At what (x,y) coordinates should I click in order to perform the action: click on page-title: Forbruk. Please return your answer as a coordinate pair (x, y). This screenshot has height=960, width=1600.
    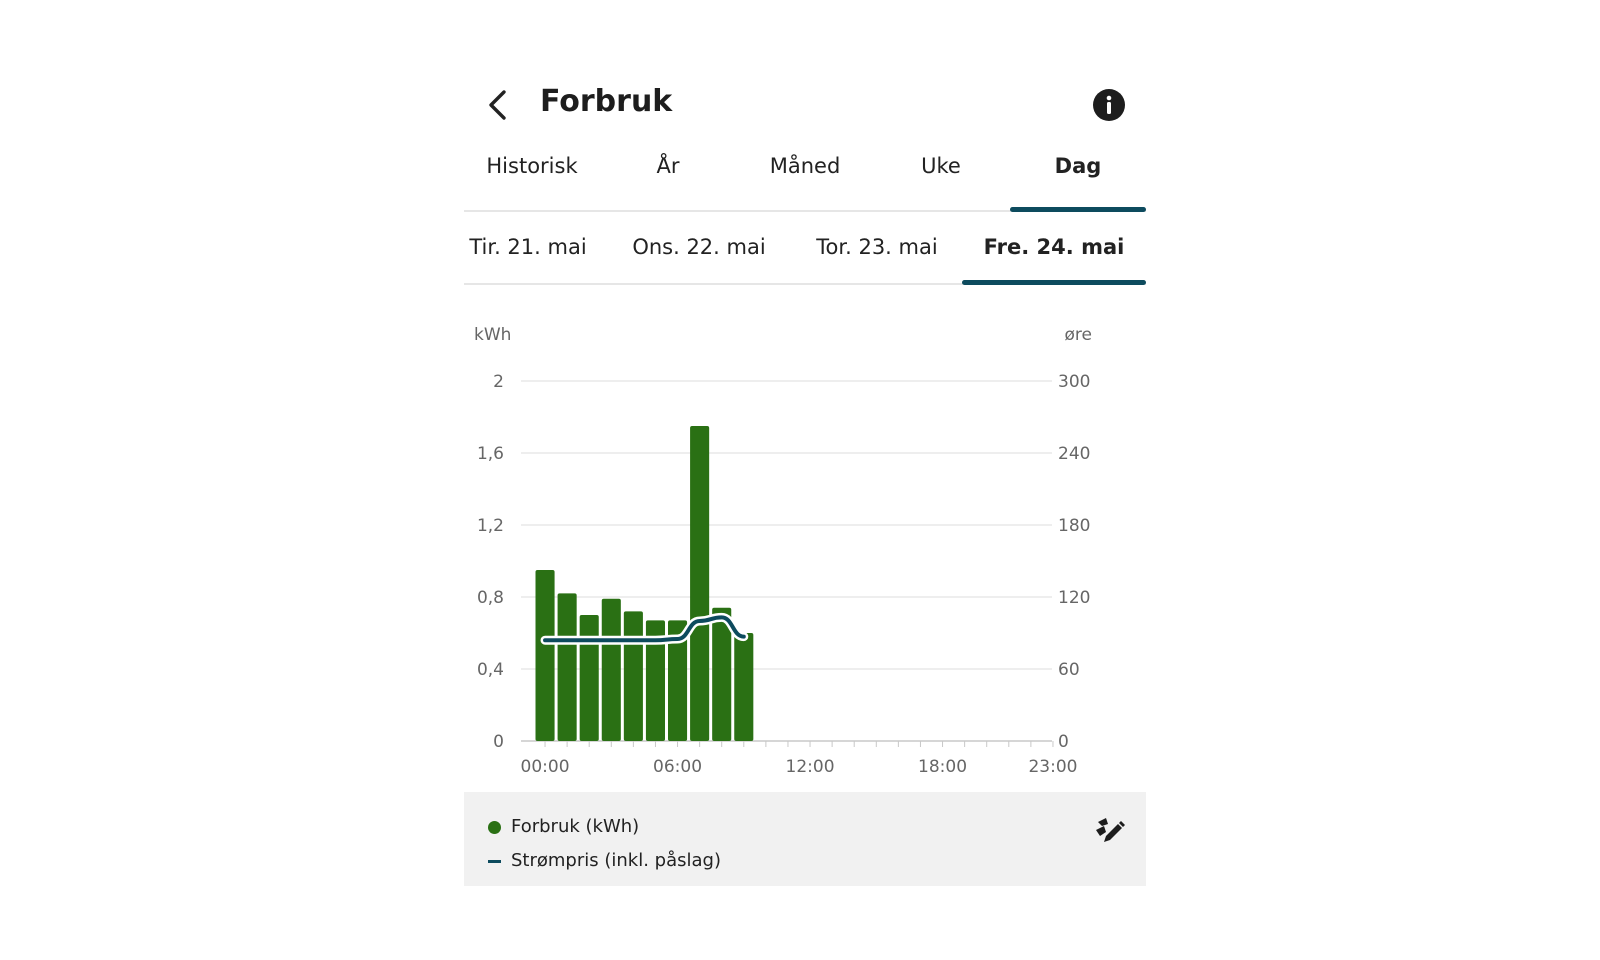
    Looking at the image, I should click on (606, 101).